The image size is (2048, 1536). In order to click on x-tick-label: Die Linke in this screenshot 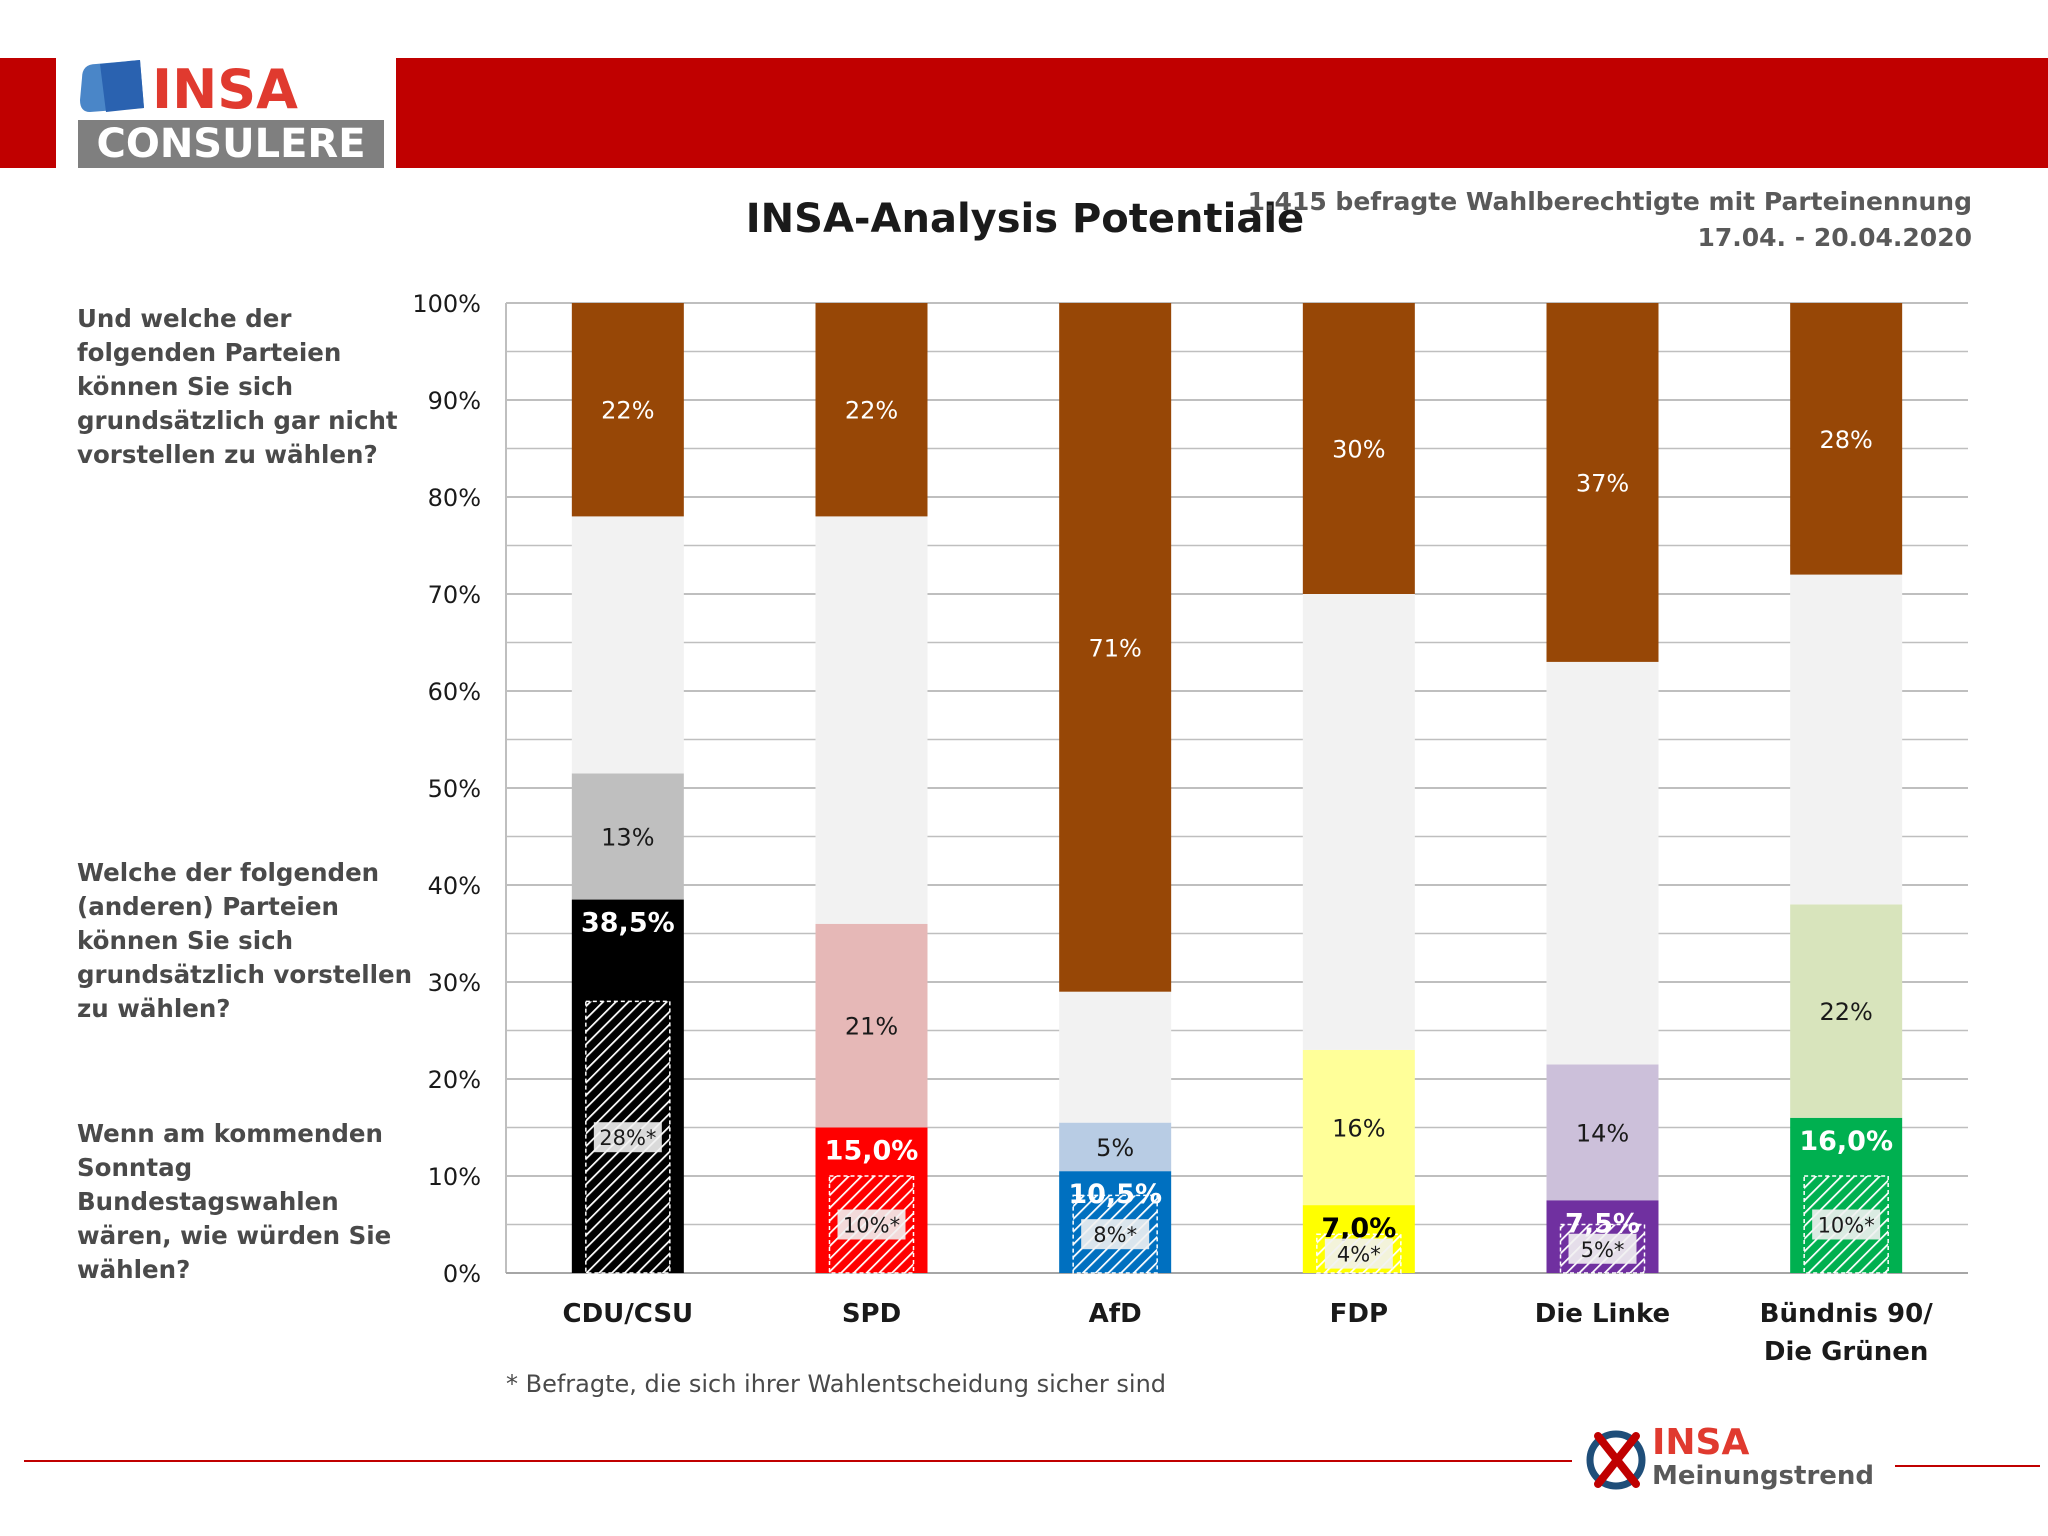, I will do `click(1602, 1314)`.